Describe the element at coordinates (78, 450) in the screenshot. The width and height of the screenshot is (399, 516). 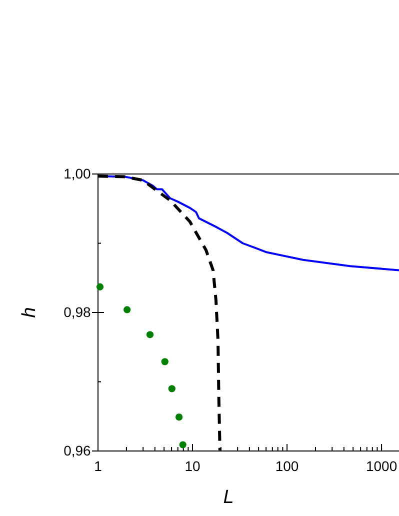
I see `y-tick-label: 0,96` at that location.